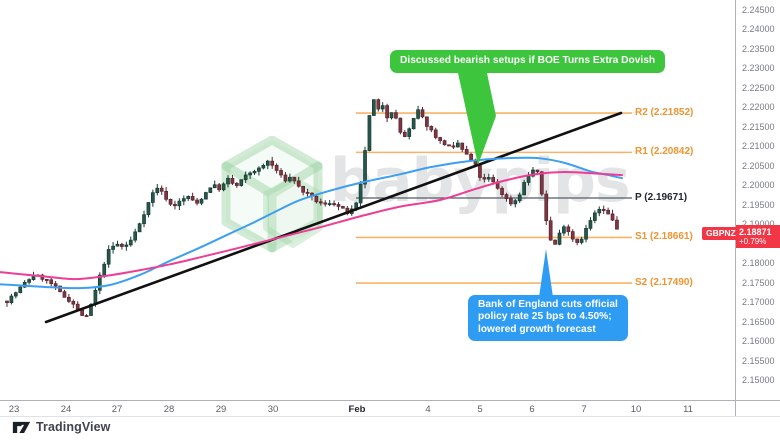 This screenshot has width=780, height=442. Describe the element at coordinates (755, 232) in the screenshot. I see `last-price-value: 2.18871` at that location.